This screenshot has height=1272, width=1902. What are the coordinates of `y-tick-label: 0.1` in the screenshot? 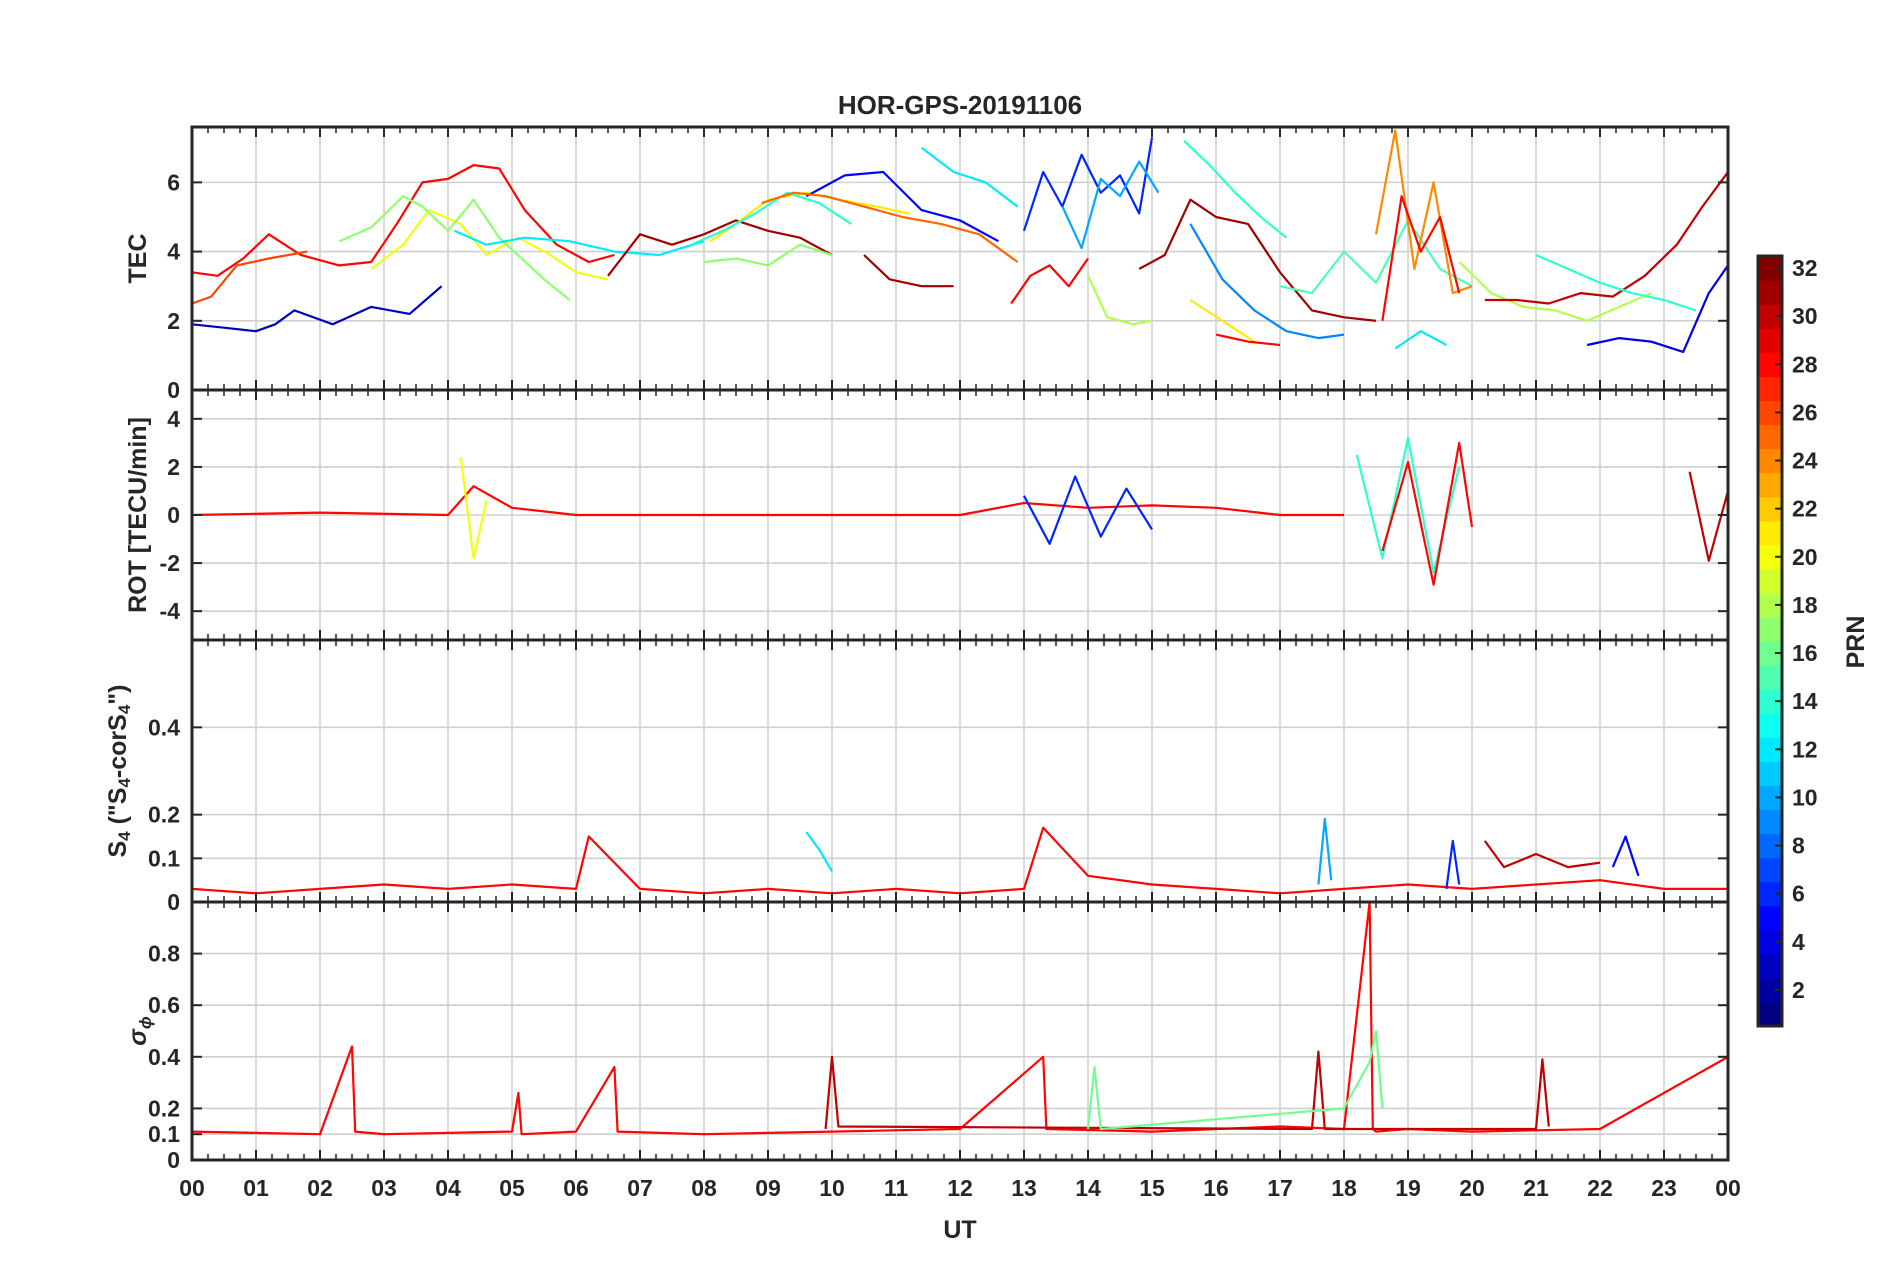 It's located at (164, 858).